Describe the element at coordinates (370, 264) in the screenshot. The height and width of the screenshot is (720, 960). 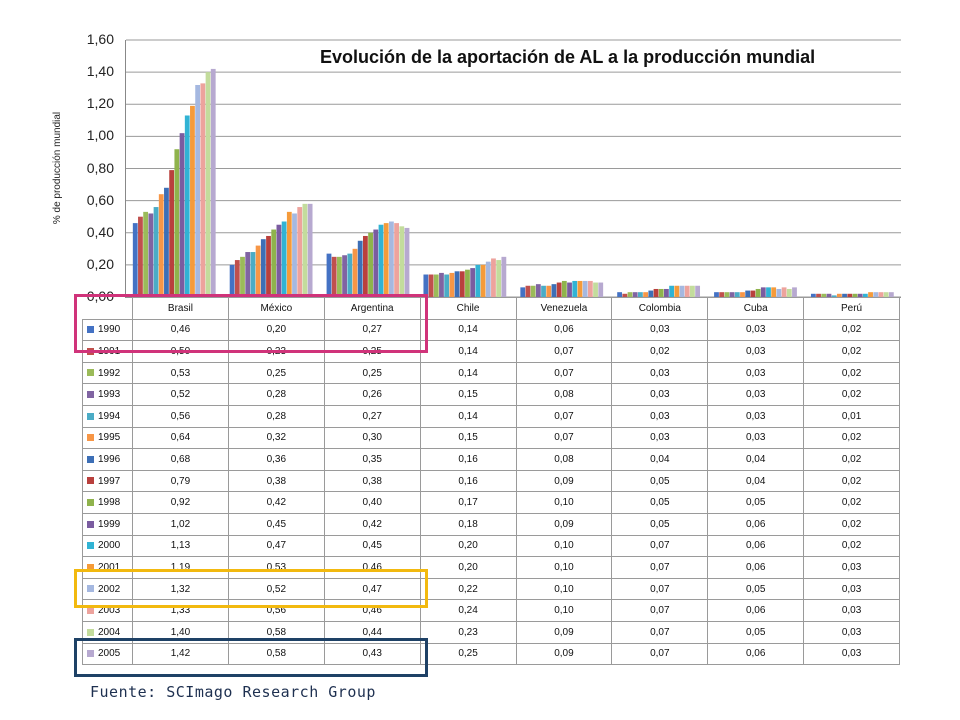
I see `bar-1998-argentina` at that location.